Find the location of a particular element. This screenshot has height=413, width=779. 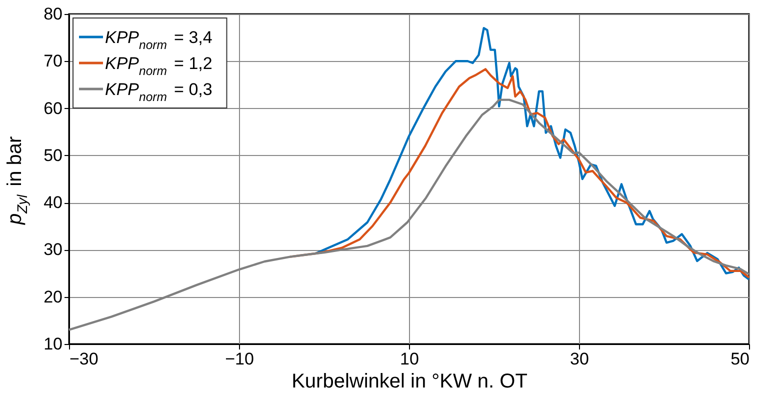

y-tick-label: 80 is located at coordinates (53, 14).